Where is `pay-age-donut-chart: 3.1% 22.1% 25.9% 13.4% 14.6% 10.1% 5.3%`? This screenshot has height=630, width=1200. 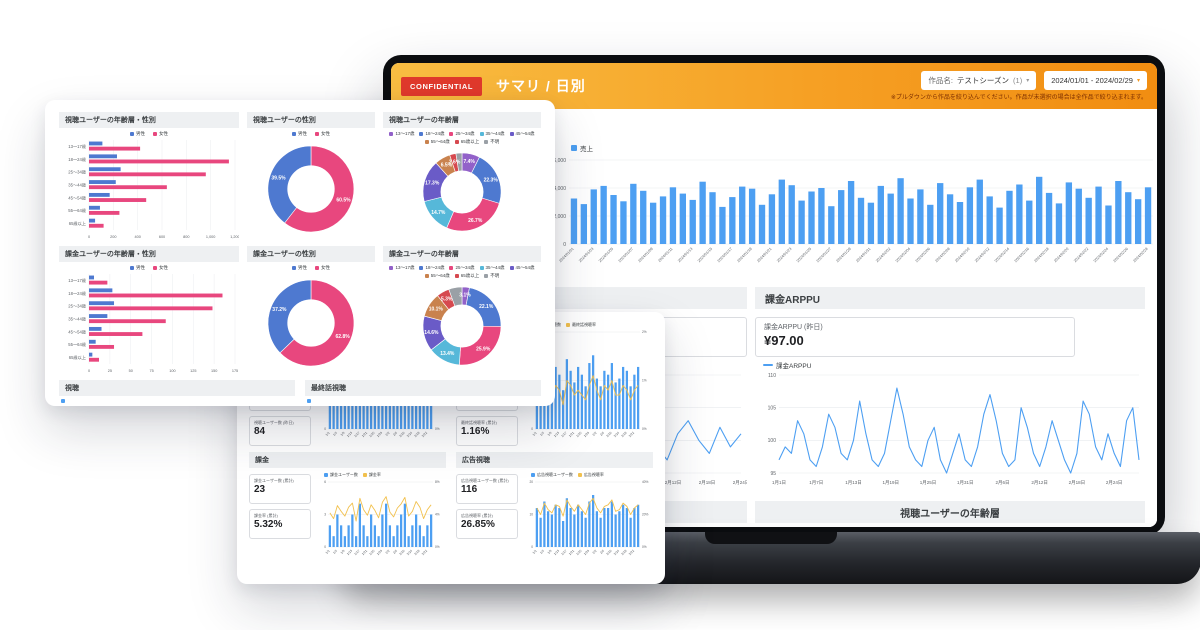
pay-age-donut-chart: 3.1% 22.1% 25.9% 13.4% 14.6% 10.1% 5.3% is located at coordinates (462, 326).